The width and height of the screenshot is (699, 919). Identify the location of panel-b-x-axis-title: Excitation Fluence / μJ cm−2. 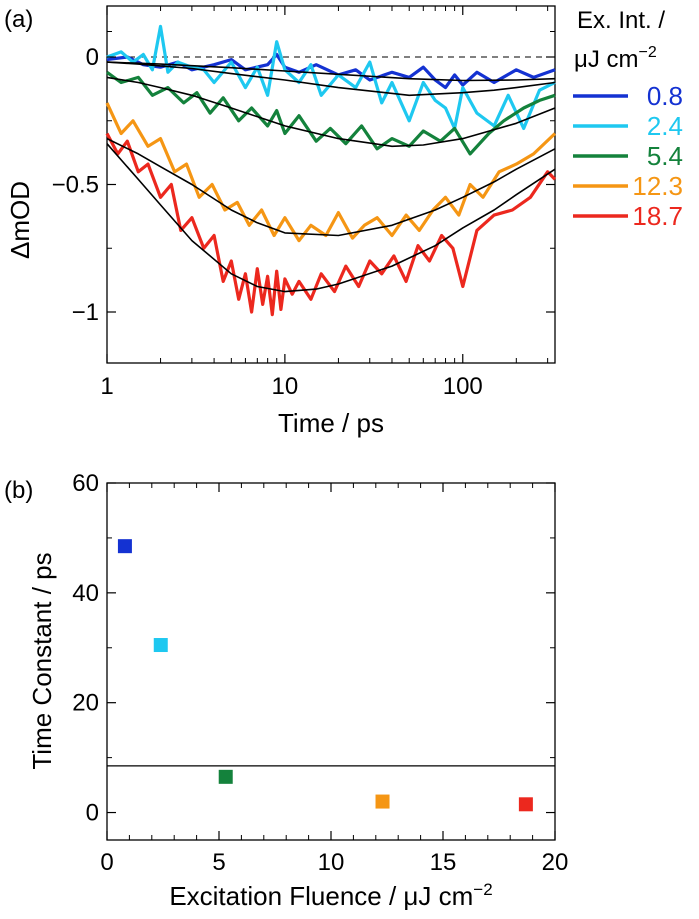
(330, 895).